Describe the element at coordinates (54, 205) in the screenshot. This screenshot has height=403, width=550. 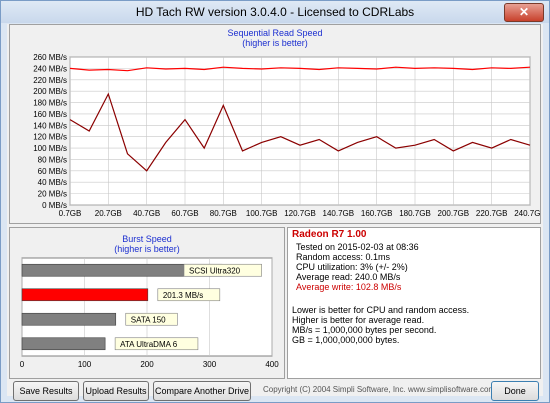
I see `seq-y-tick: 0 MB/s` at that location.